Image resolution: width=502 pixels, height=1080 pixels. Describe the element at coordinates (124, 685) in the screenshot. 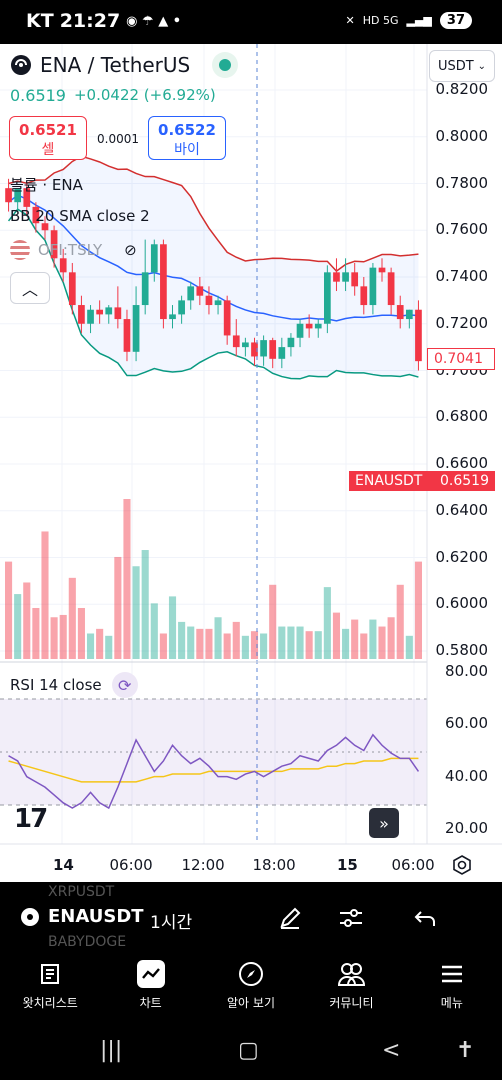

I see `loading-icon: ⟳` at that location.